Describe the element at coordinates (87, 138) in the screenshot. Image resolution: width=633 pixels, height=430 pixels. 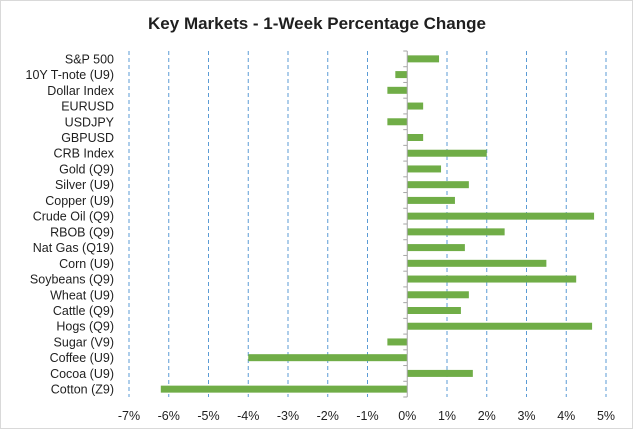
I see `category-label: GBPUSD` at that location.